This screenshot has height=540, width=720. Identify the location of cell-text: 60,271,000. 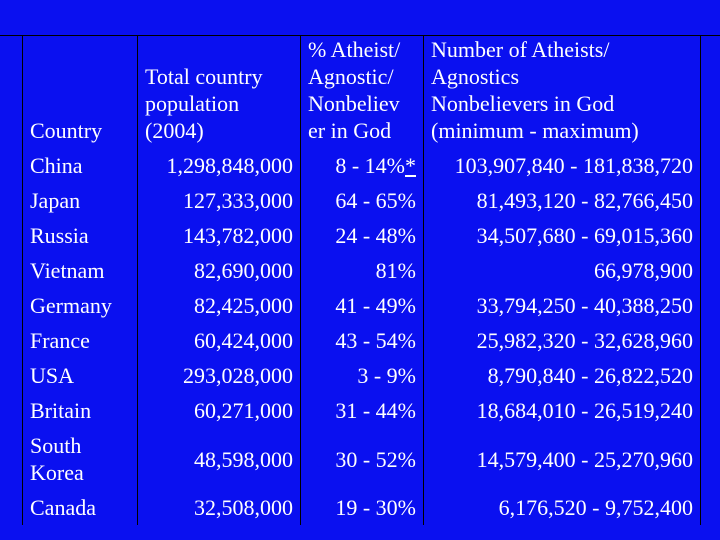
(243, 410).